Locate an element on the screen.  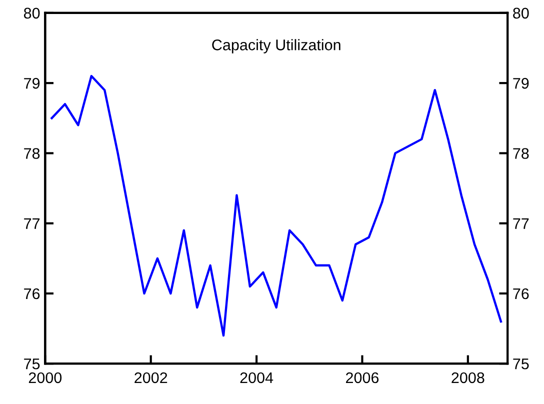
y-tick-label: 78 is located at coordinates (32, 153).